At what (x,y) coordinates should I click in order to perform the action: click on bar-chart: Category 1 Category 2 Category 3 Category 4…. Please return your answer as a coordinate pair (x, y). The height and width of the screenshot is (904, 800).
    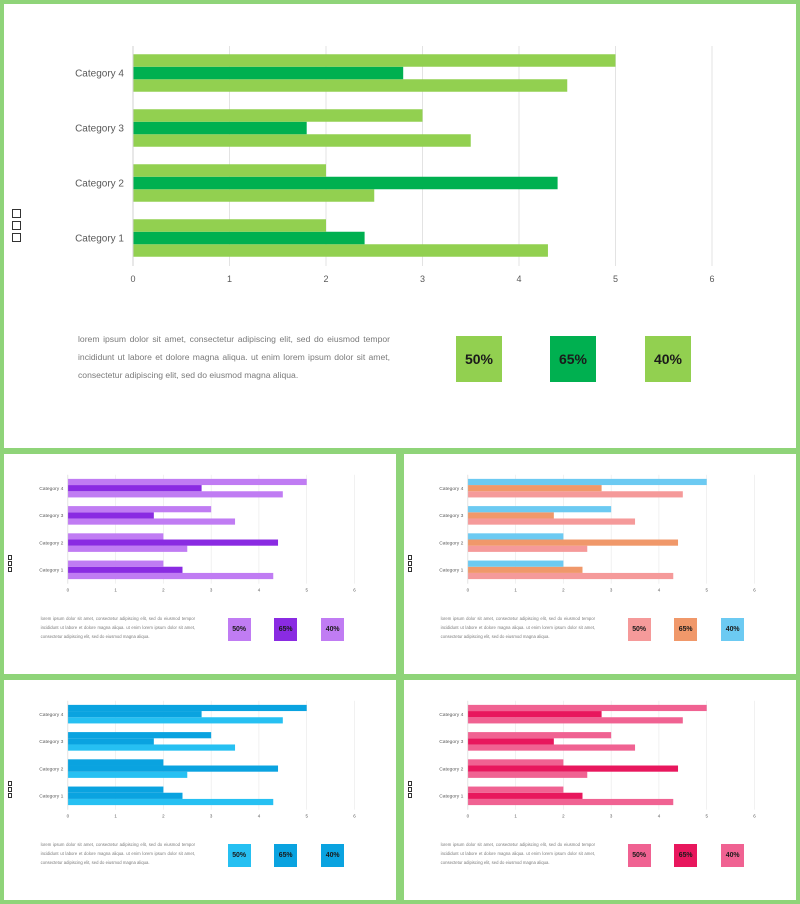
    Looking at the image, I should click on (597, 533).